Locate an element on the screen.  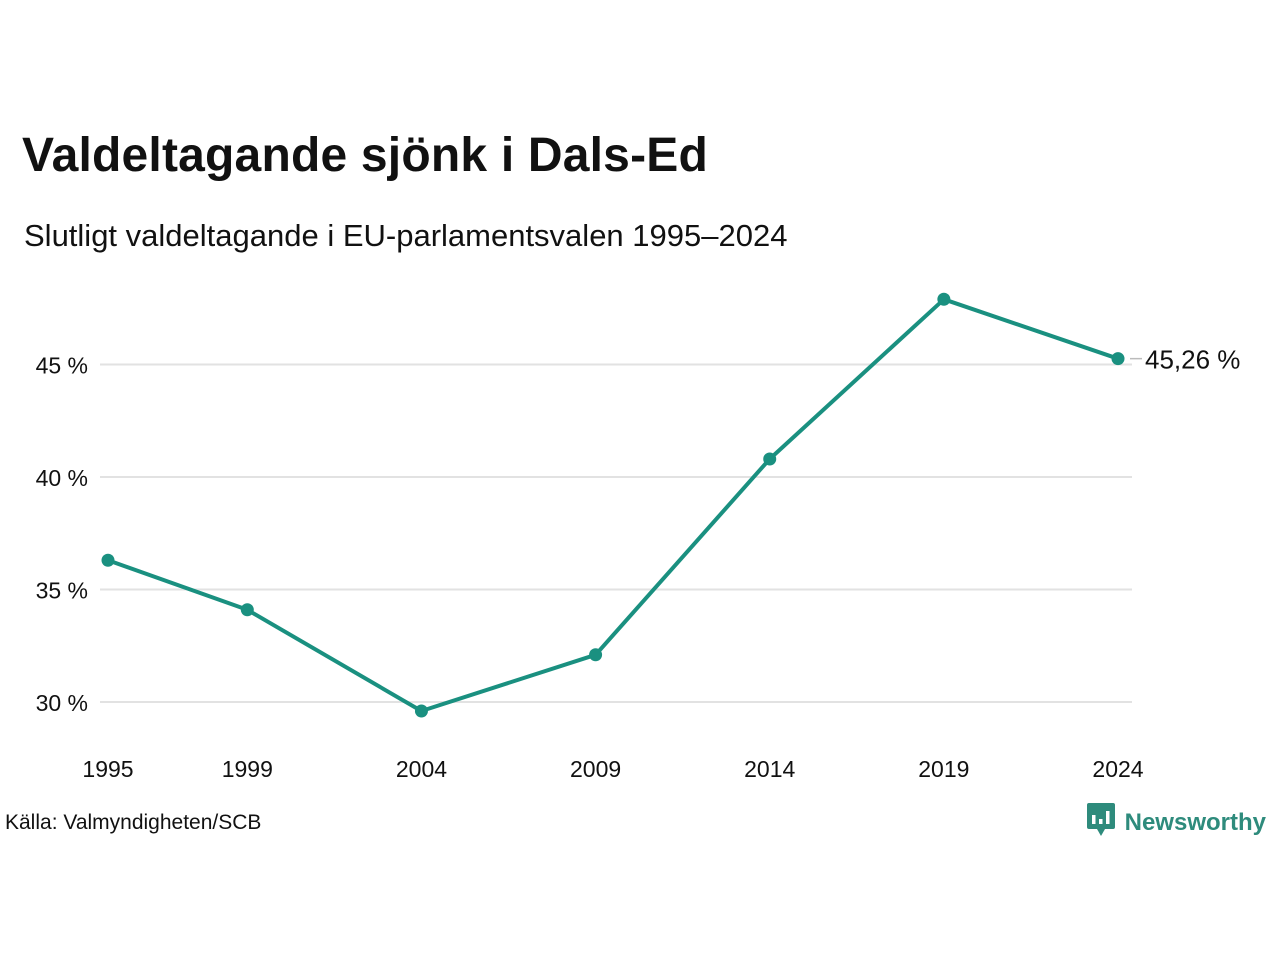
y-tick-label: 40 % is located at coordinates (62, 478).